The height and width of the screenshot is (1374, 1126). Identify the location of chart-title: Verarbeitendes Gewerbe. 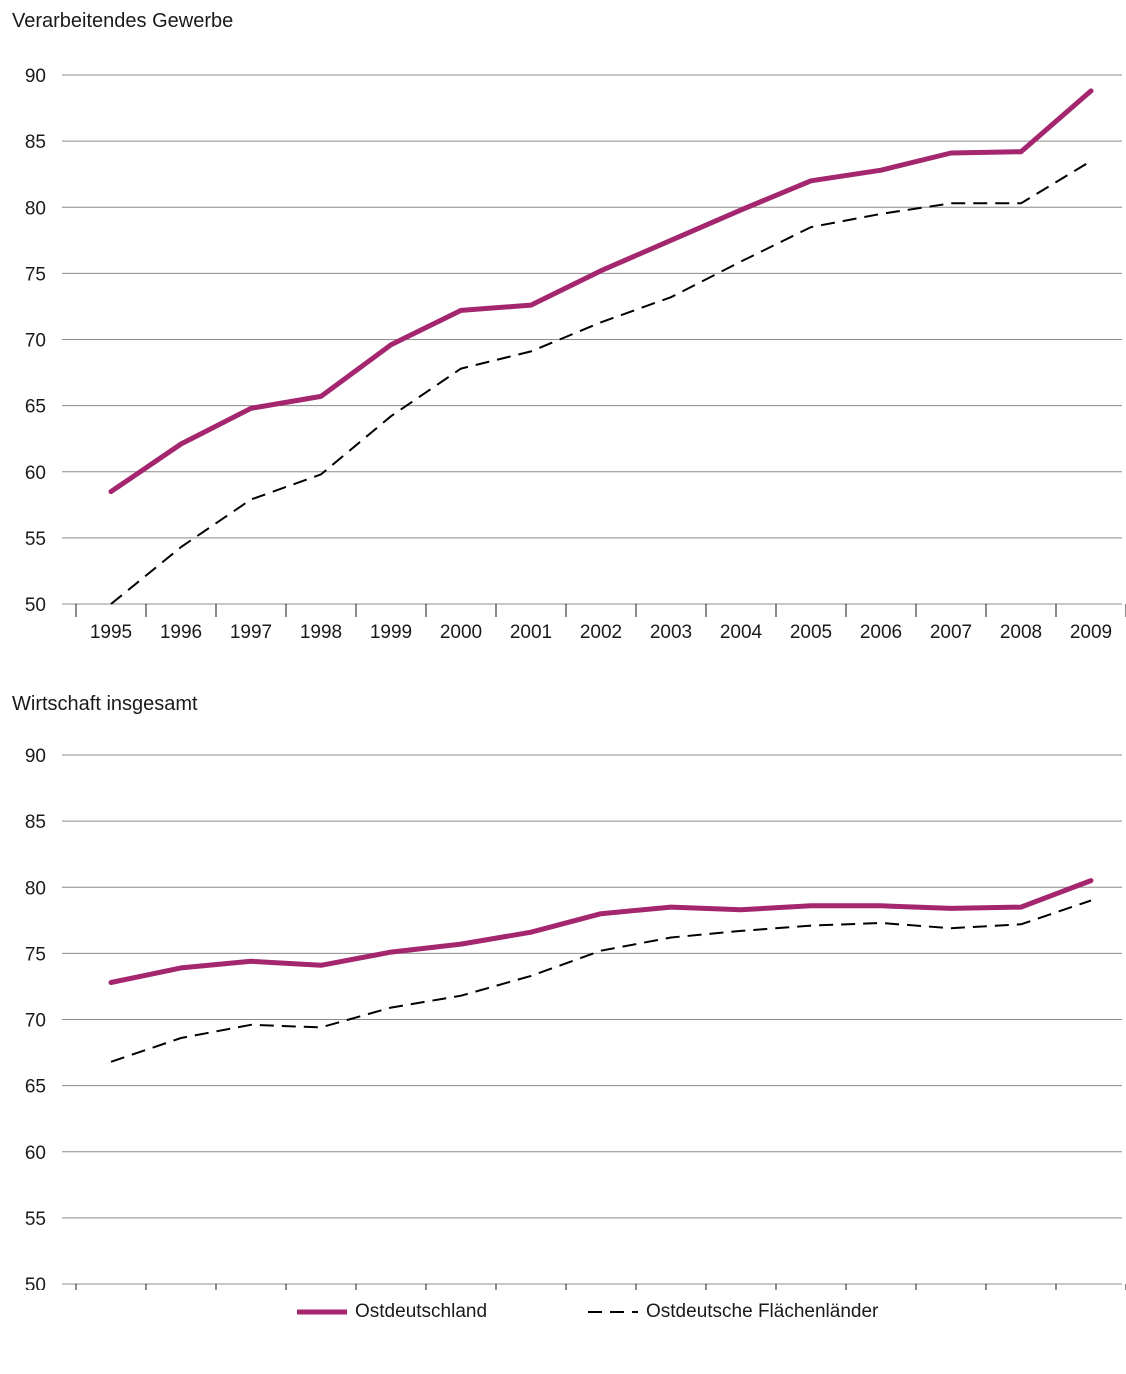
(122, 21).